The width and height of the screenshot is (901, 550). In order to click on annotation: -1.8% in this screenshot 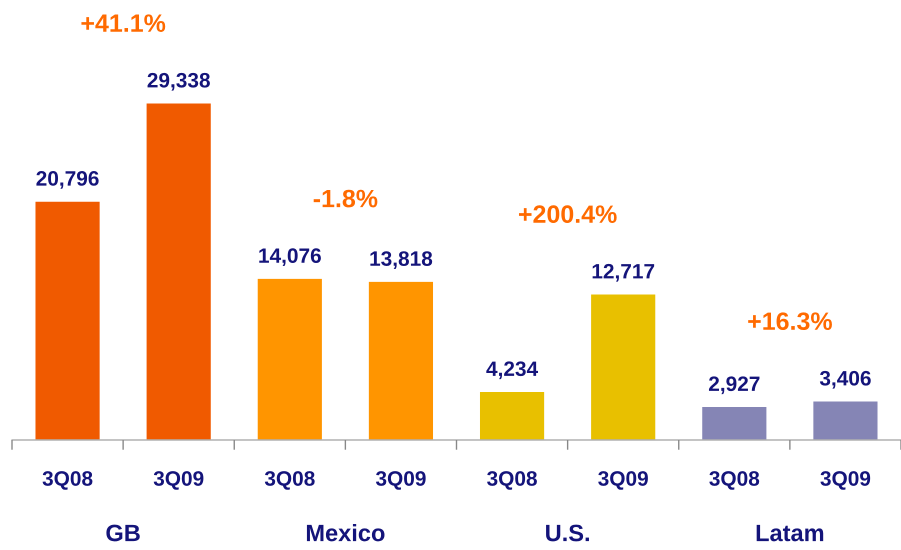, I will do `click(346, 199)`.